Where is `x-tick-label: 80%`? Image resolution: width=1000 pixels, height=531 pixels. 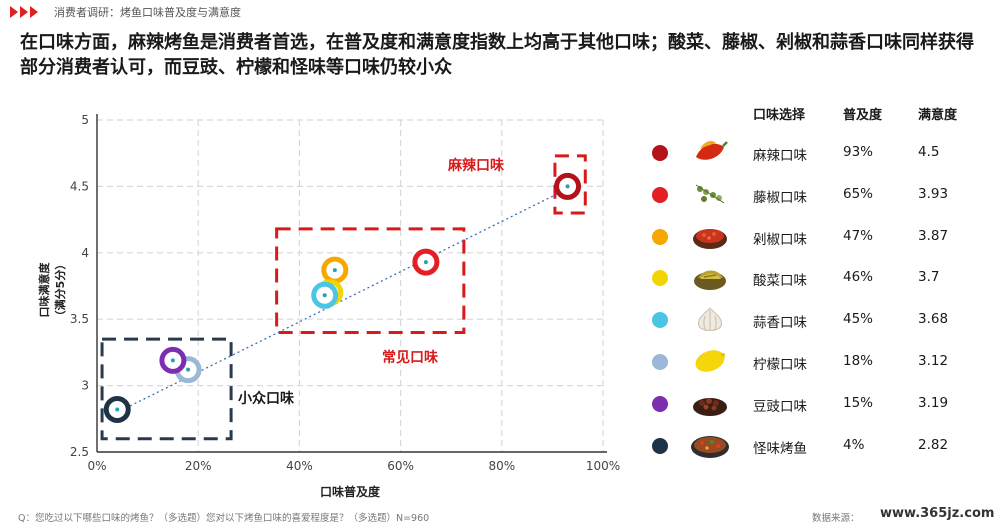
x-tick-label: 80% is located at coordinates (501, 466).